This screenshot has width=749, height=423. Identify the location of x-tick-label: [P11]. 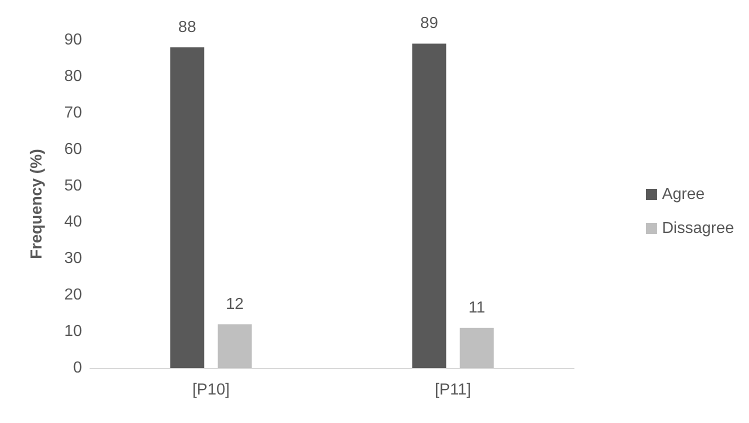
(453, 390).